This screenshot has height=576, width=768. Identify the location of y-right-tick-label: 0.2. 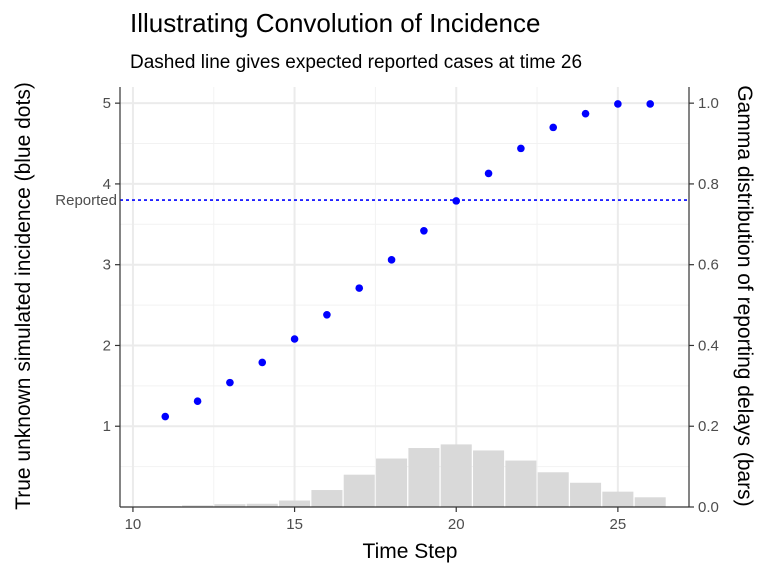
(708, 426).